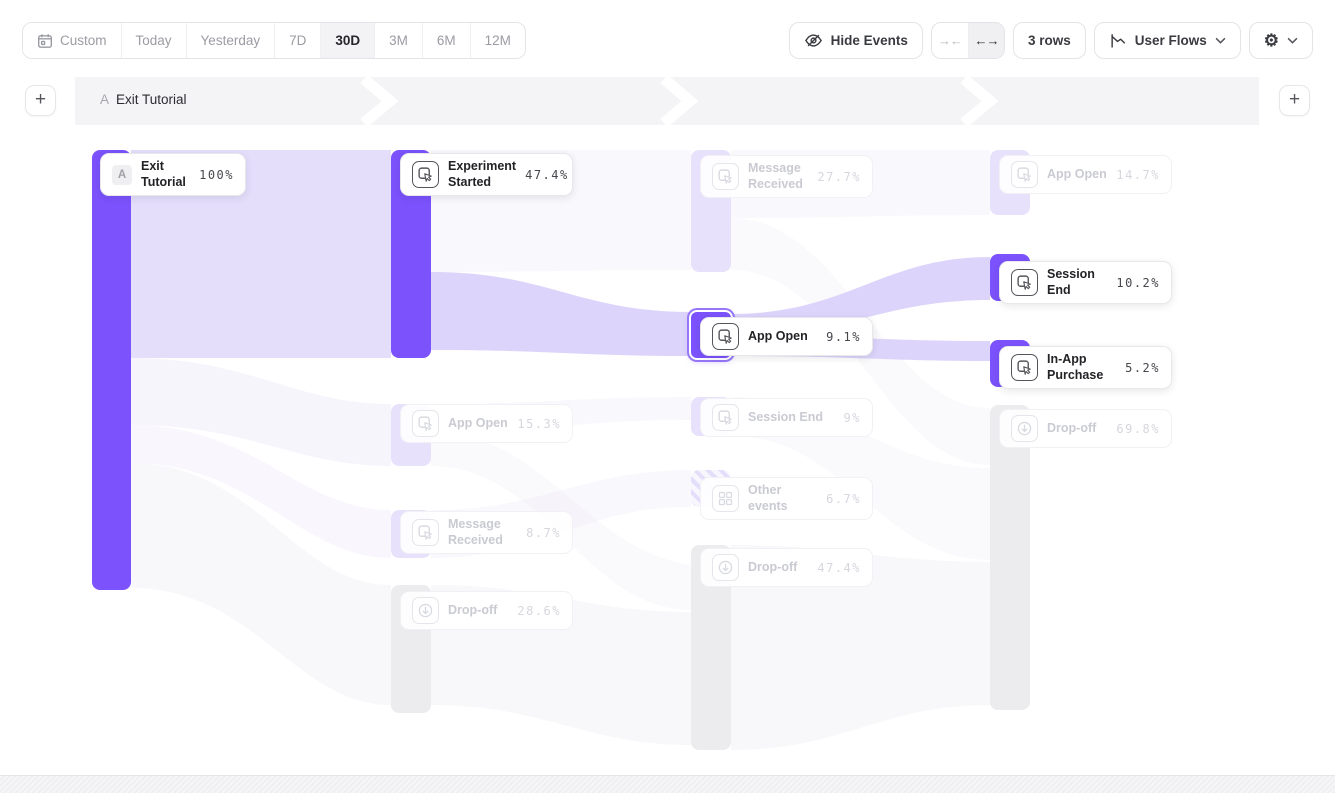 The width and height of the screenshot is (1335, 793). What do you see at coordinates (216, 174) in the screenshot?
I see `node-percentage: 100%` at bounding box center [216, 174].